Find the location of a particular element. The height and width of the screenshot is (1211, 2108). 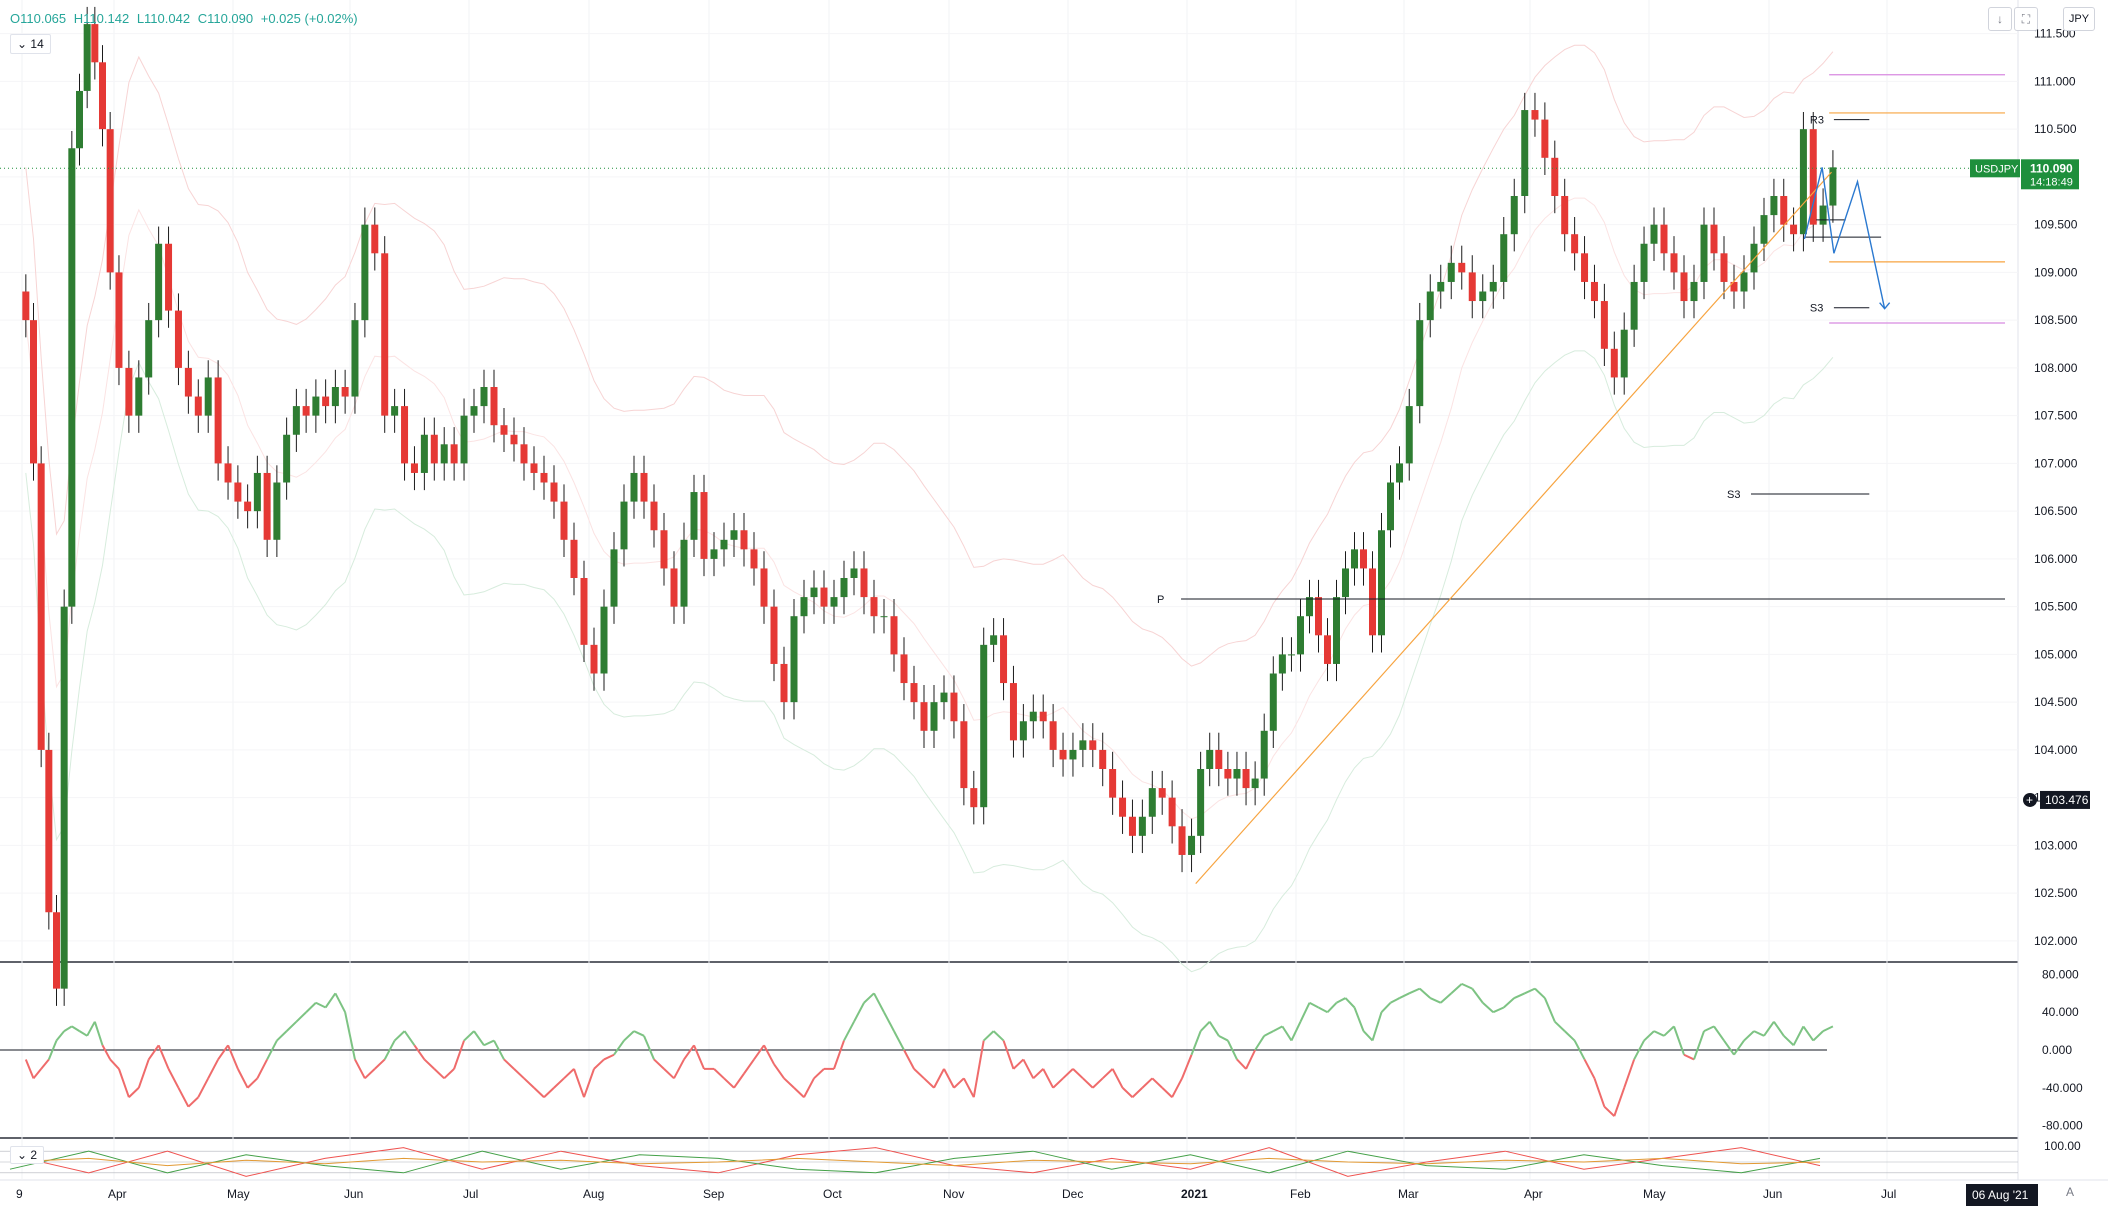

x-tick-label: Aug is located at coordinates (593, 1194).